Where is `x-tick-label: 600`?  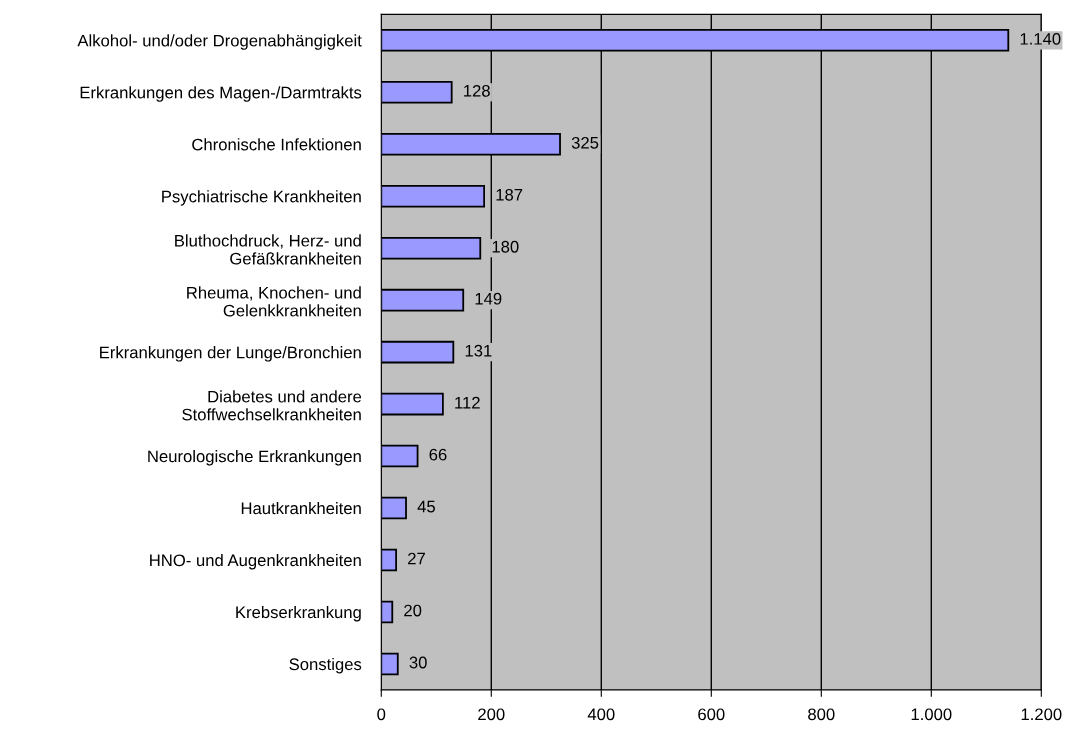
x-tick-label: 600 is located at coordinates (711, 714).